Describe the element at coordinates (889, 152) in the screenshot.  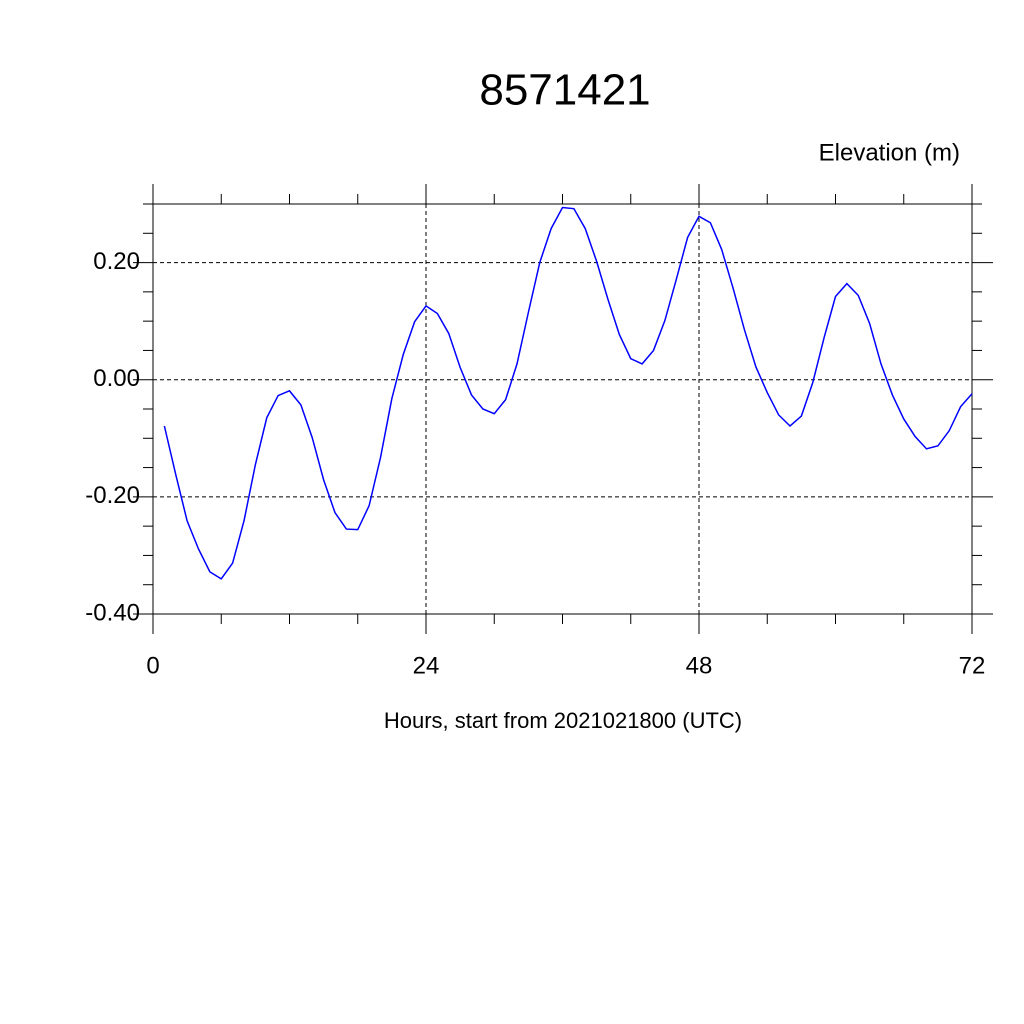
I see `y-axis-label: Elevation (m)` at that location.